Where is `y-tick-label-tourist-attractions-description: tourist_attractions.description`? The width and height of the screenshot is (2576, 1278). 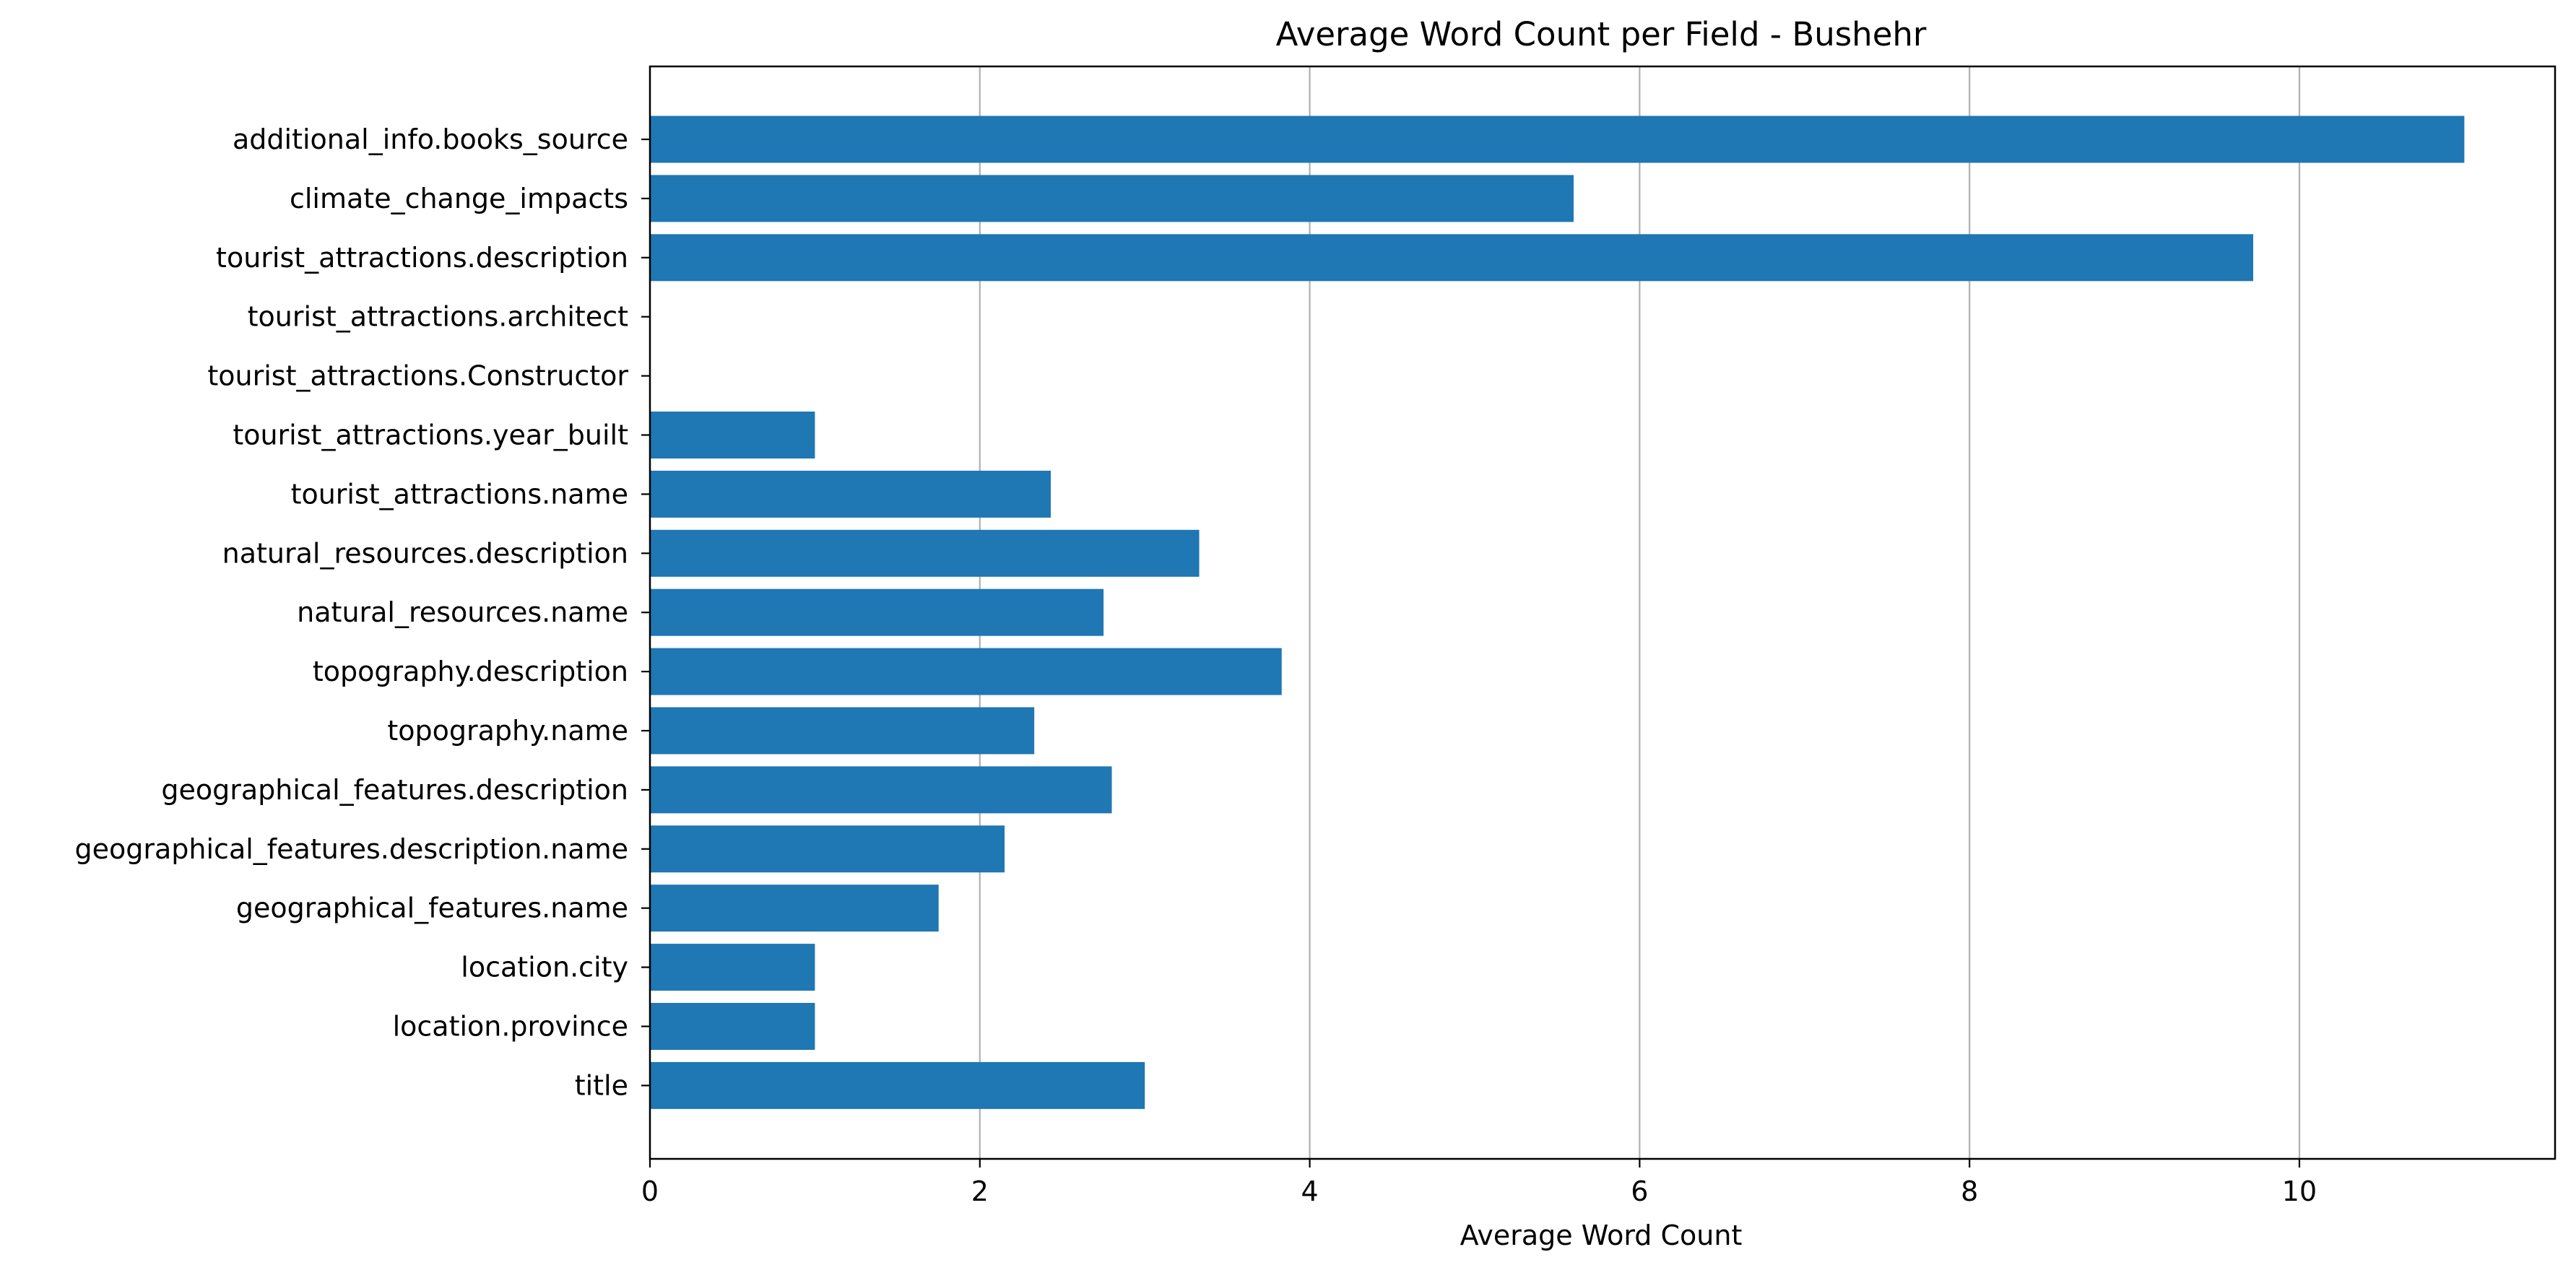 y-tick-label-tourist-attractions-description: tourist_attractions.description is located at coordinates (422, 258).